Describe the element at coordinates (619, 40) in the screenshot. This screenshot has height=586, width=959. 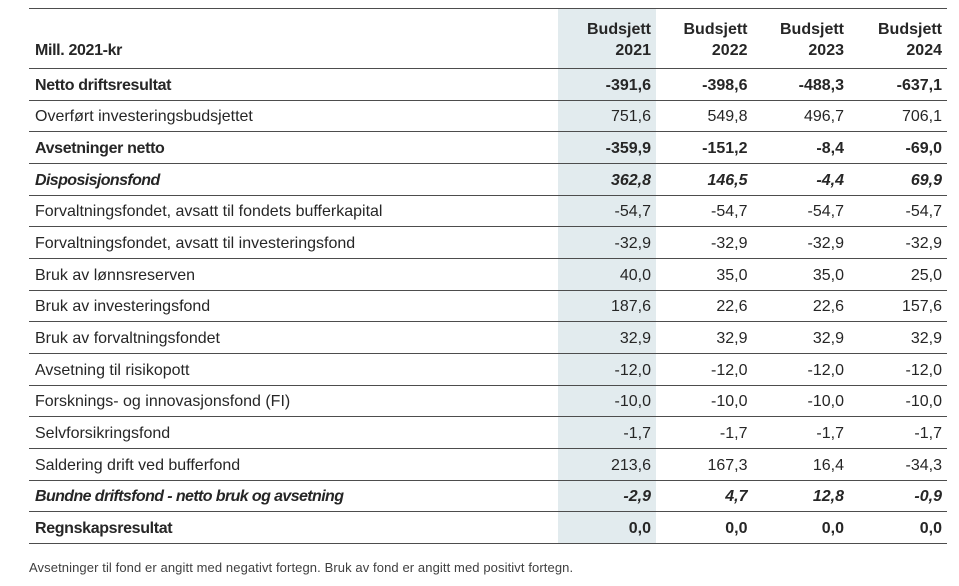
I see `column-header-text: Budsjett 2021` at that location.